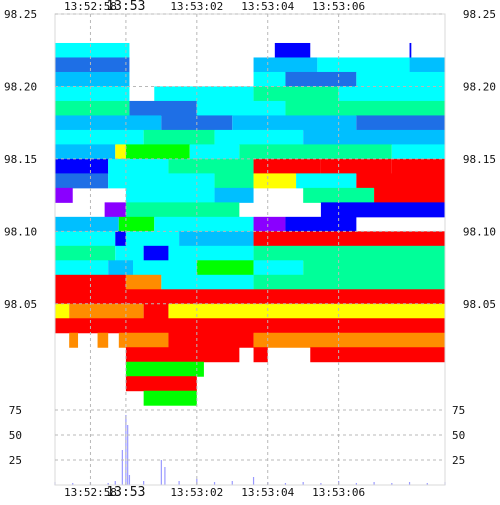 This screenshot has width=500, height=505. What do you see at coordinates (15, 410) in the screenshot?
I see `volume-tick-label-left: 75` at bounding box center [15, 410].